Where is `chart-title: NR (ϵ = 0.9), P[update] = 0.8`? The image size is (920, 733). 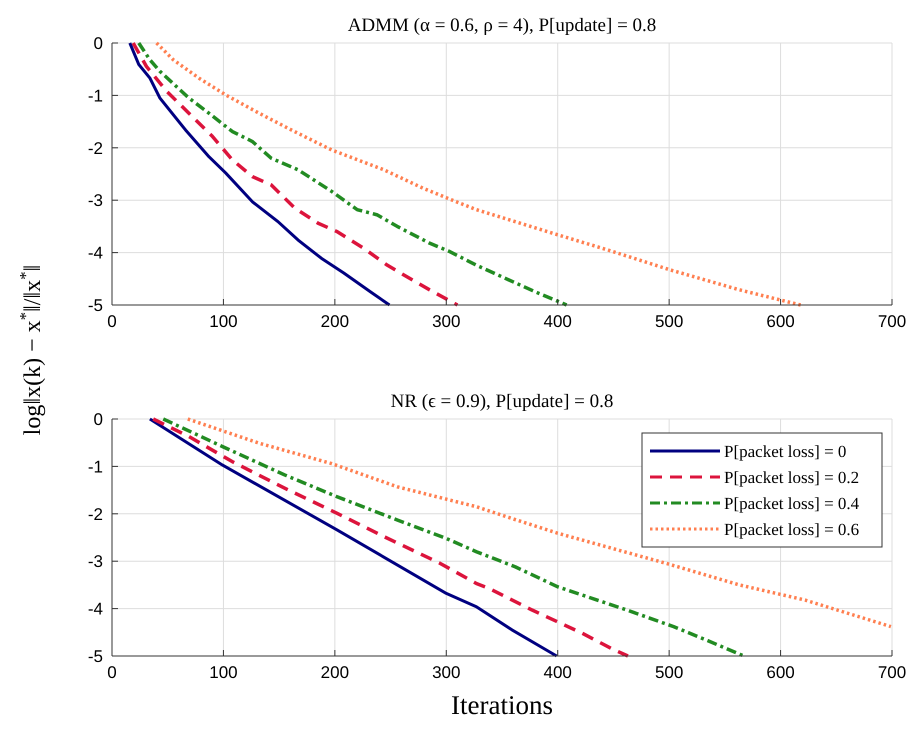
chart-title: NR (ϵ = 0.9), P[update] = 0.8 is located at coordinates (502, 401).